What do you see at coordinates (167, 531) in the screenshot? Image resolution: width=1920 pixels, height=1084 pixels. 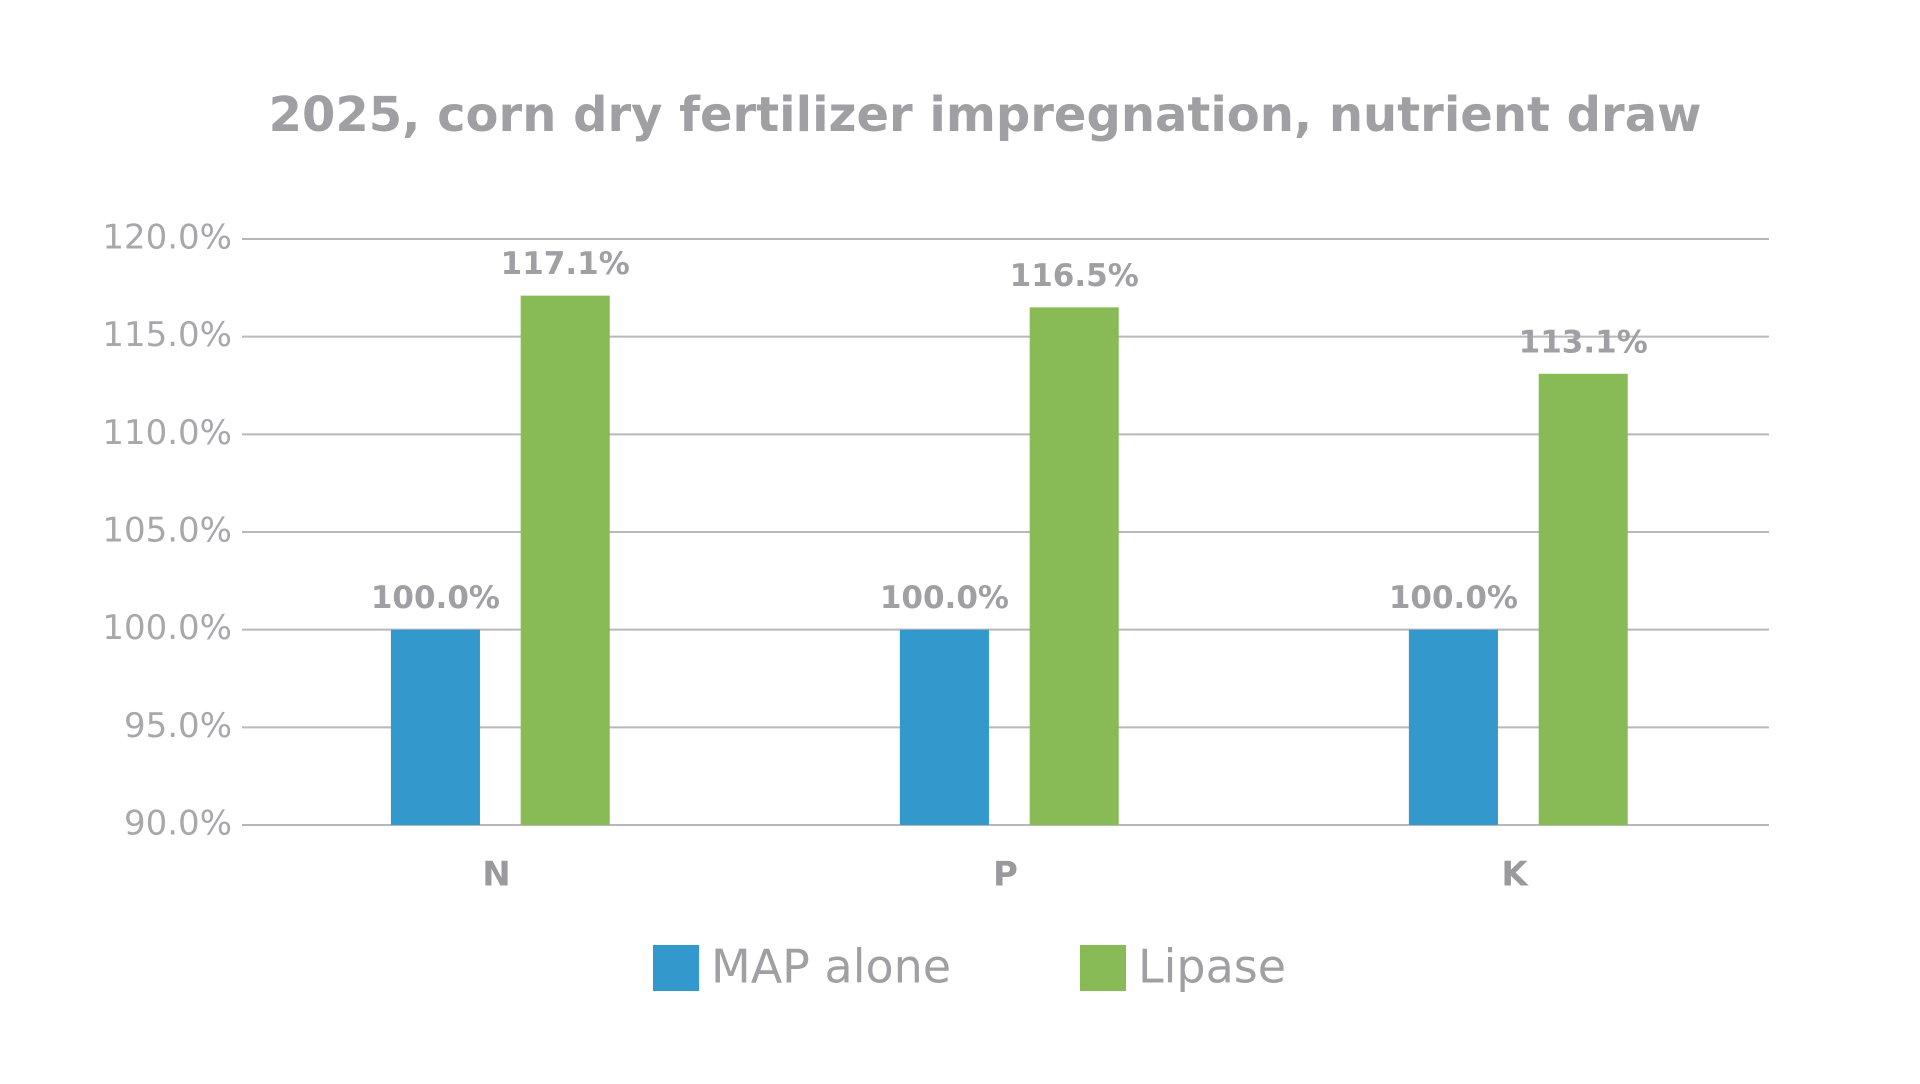 I see `y-tick-label: 105.0%` at bounding box center [167, 531].